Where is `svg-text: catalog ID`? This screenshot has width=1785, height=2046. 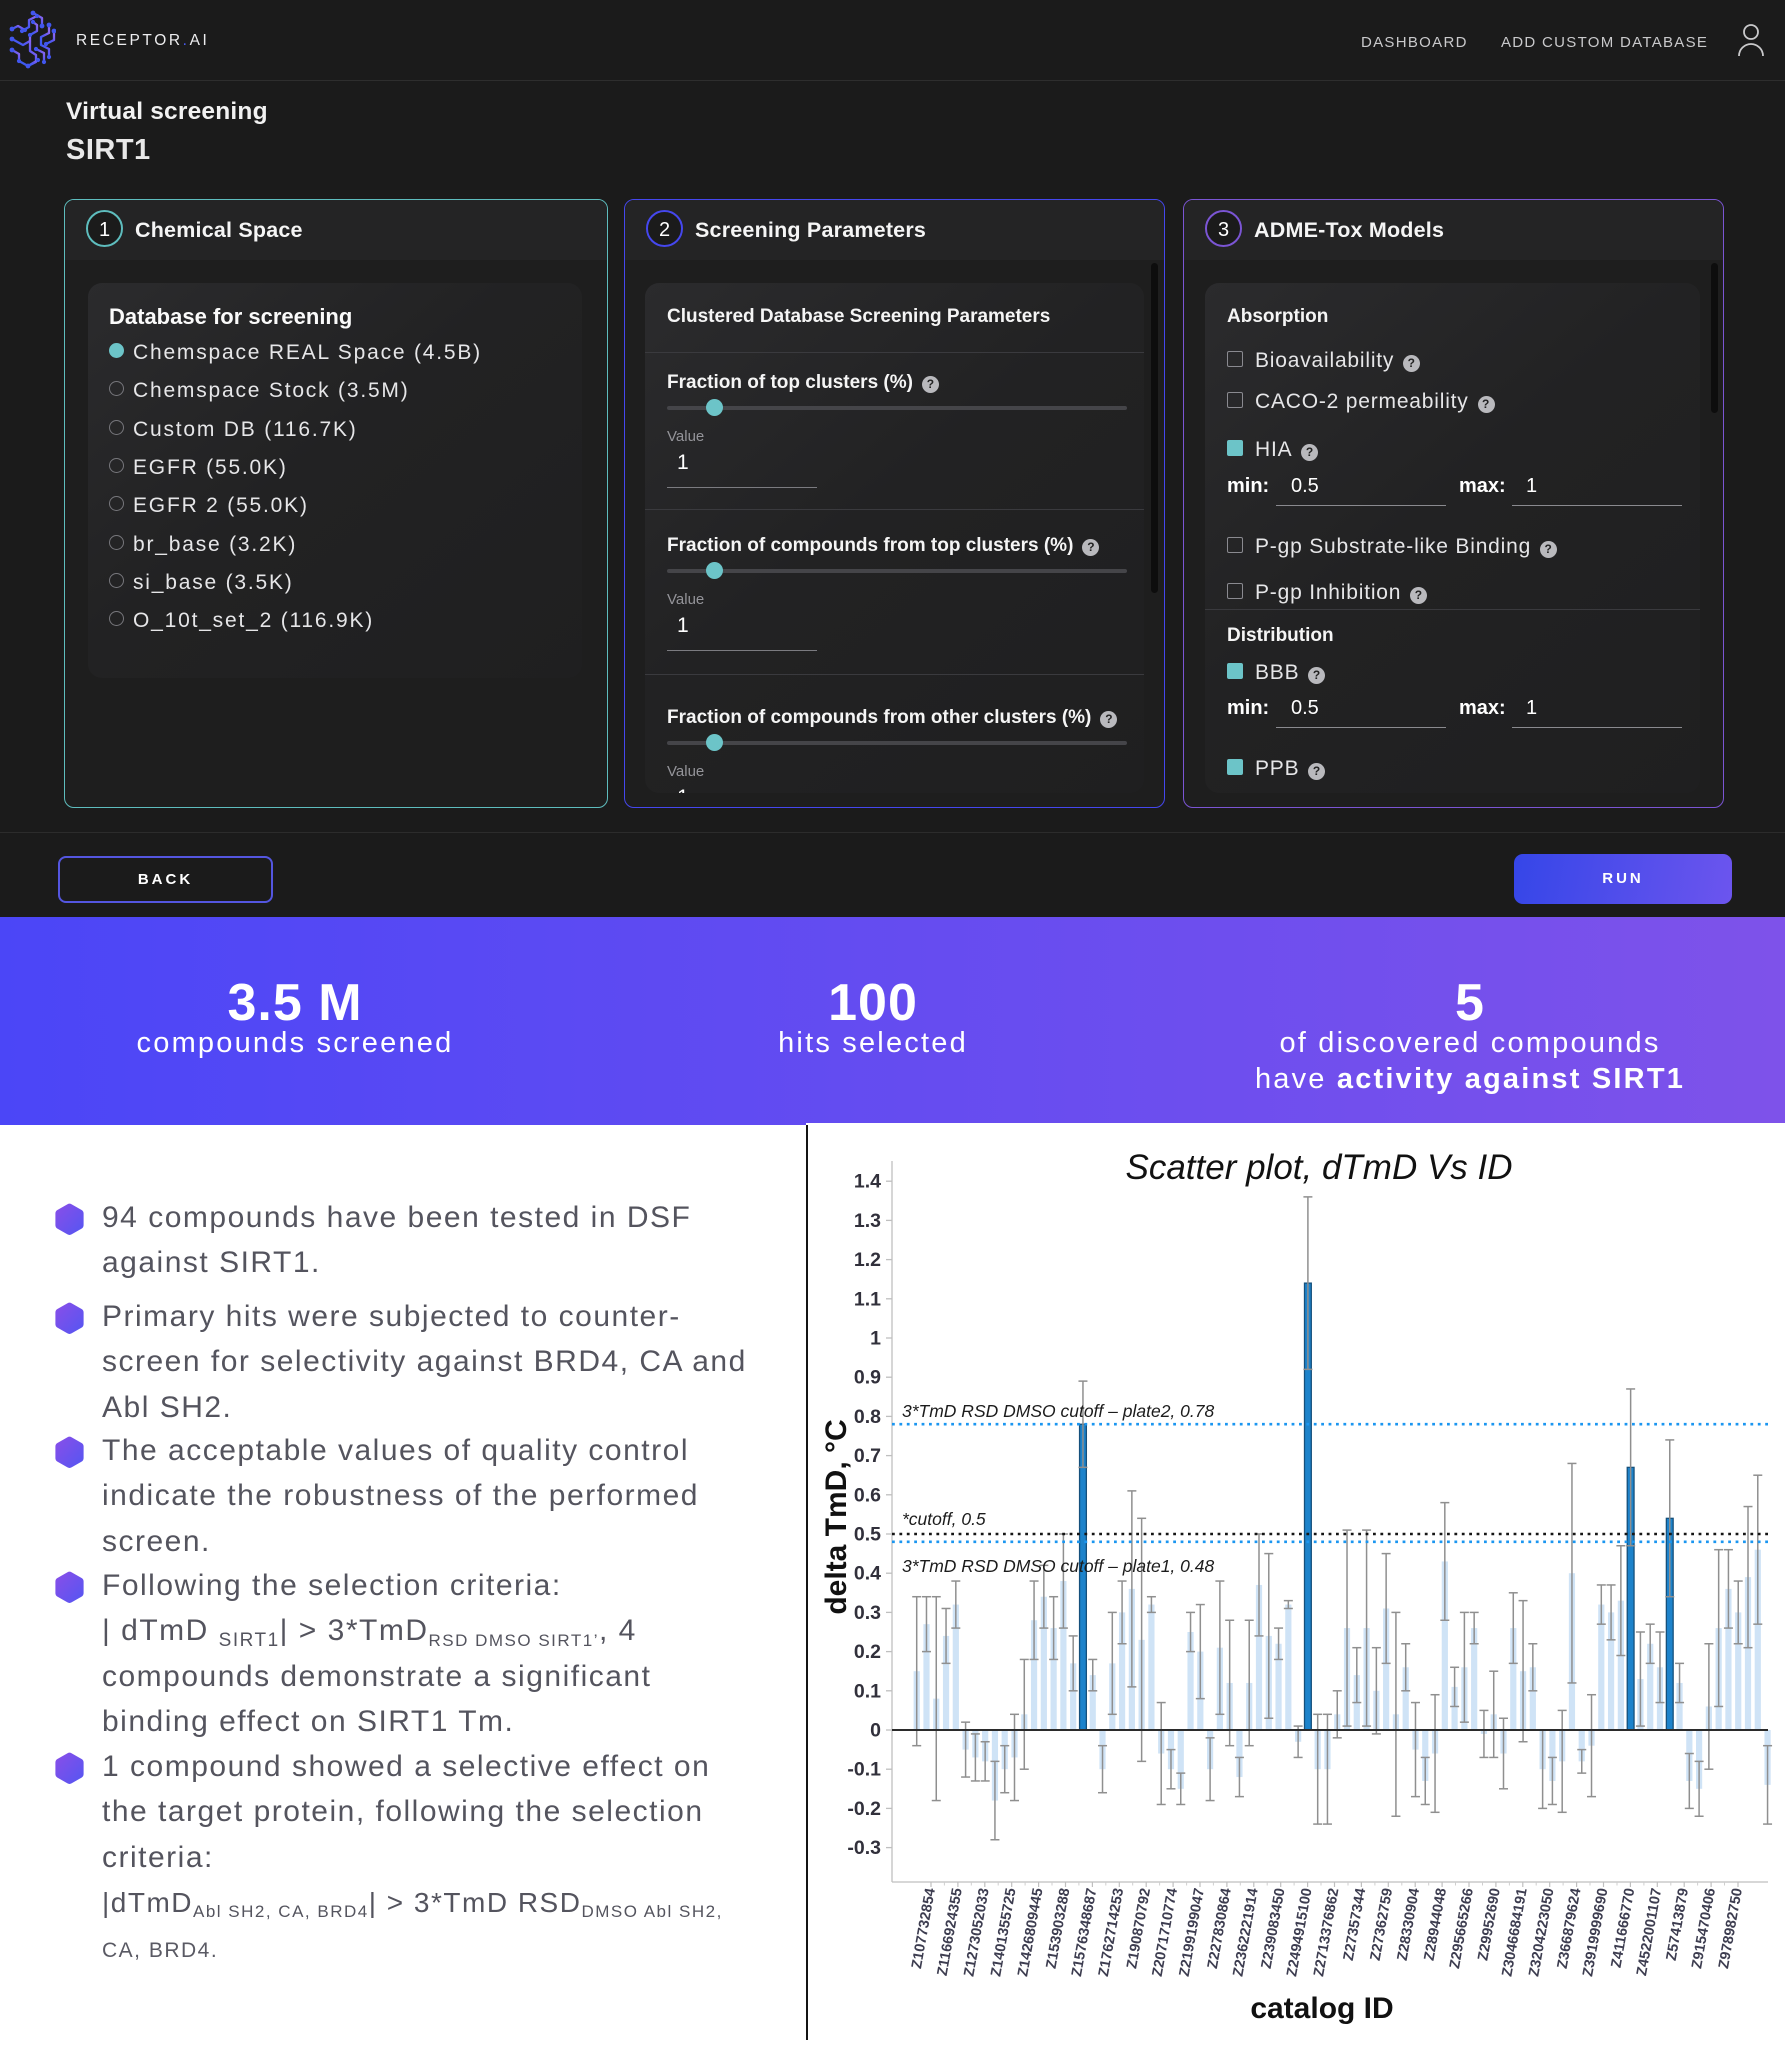 svg-text: catalog ID is located at coordinates (1321, 2008).